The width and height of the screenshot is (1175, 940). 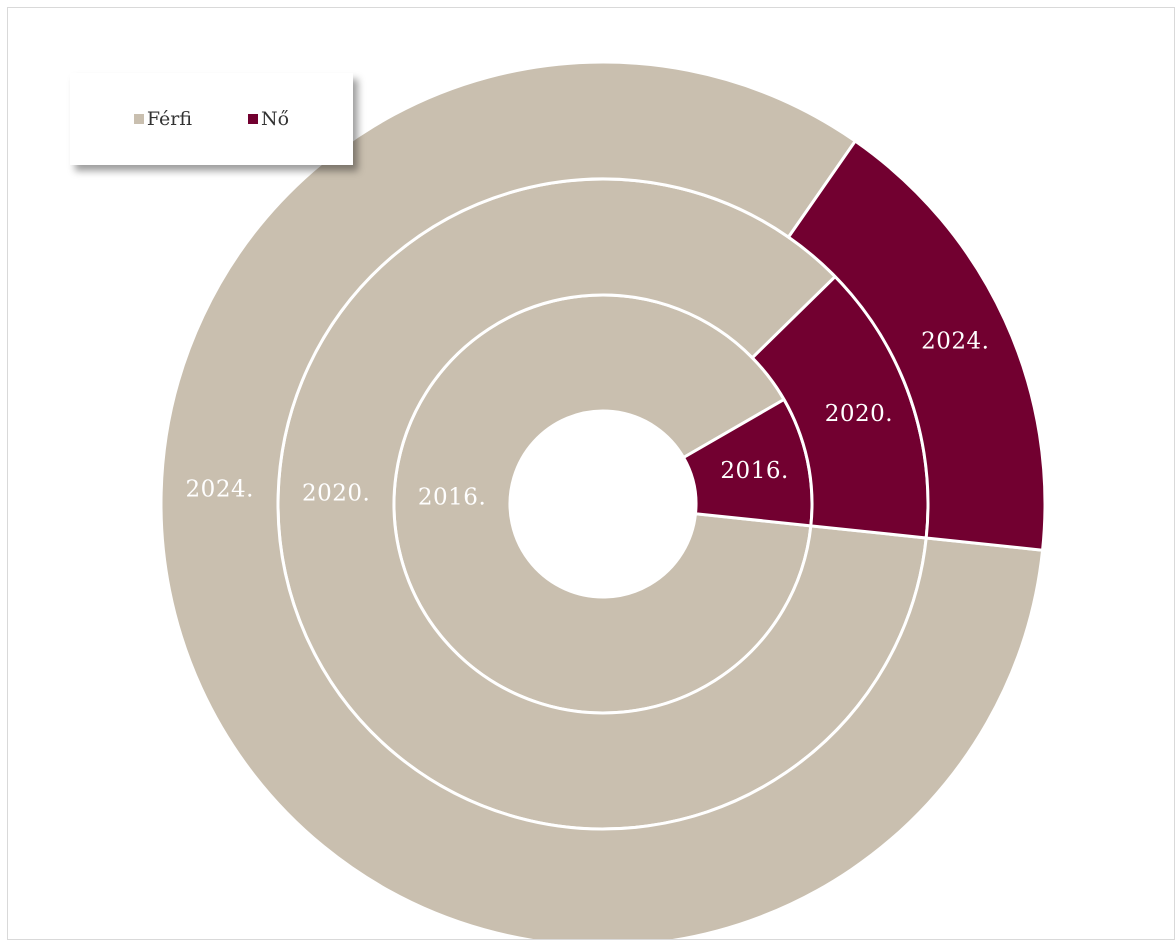 What do you see at coordinates (169, 119) in the screenshot?
I see `legend-label-ferfi: Férfi` at bounding box center [169, 119].